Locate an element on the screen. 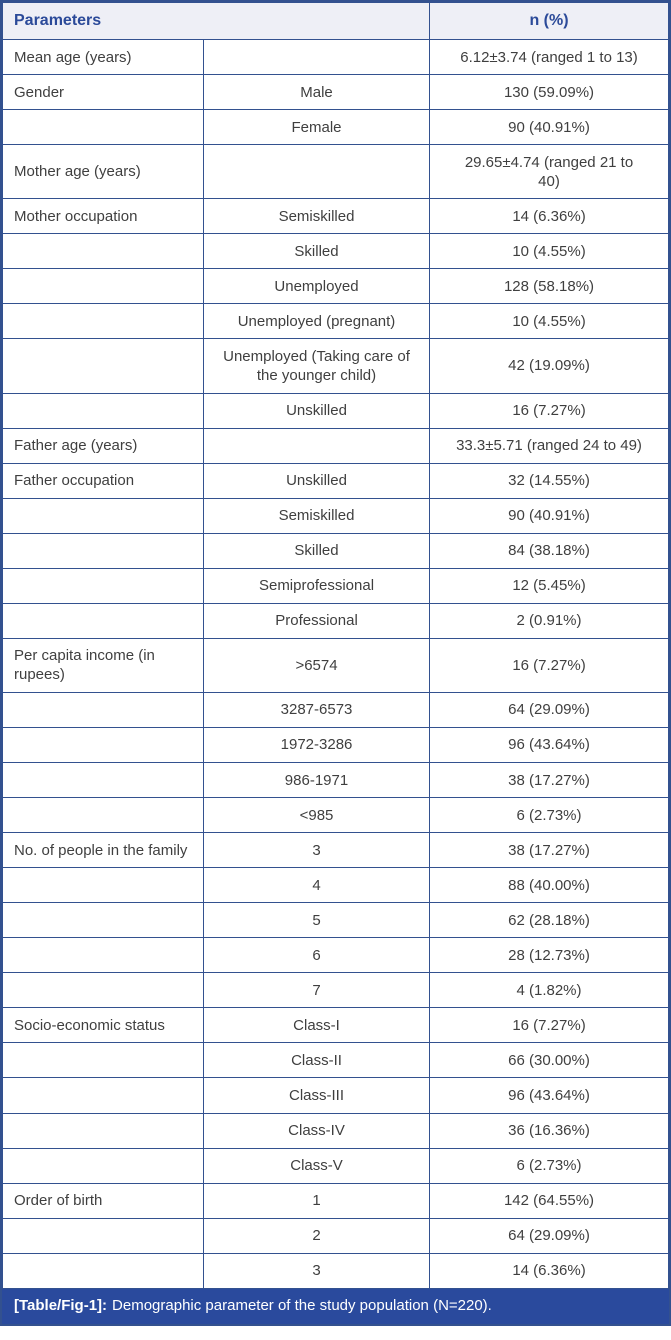  cell-category: Skilled is located at coordinates (316, 251).